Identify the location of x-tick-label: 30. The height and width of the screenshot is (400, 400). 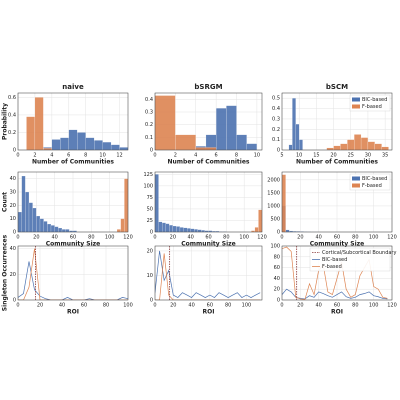
(368, 156).